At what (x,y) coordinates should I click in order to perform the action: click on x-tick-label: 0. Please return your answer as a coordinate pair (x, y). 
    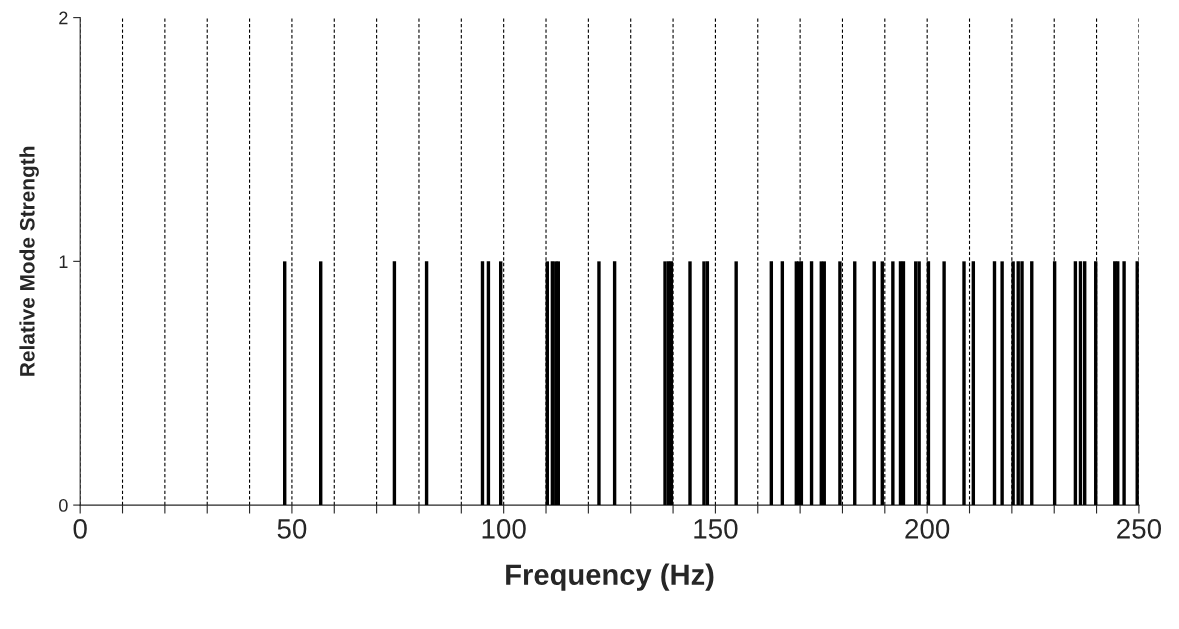
    Looking at the image, I should click on (80, 529).